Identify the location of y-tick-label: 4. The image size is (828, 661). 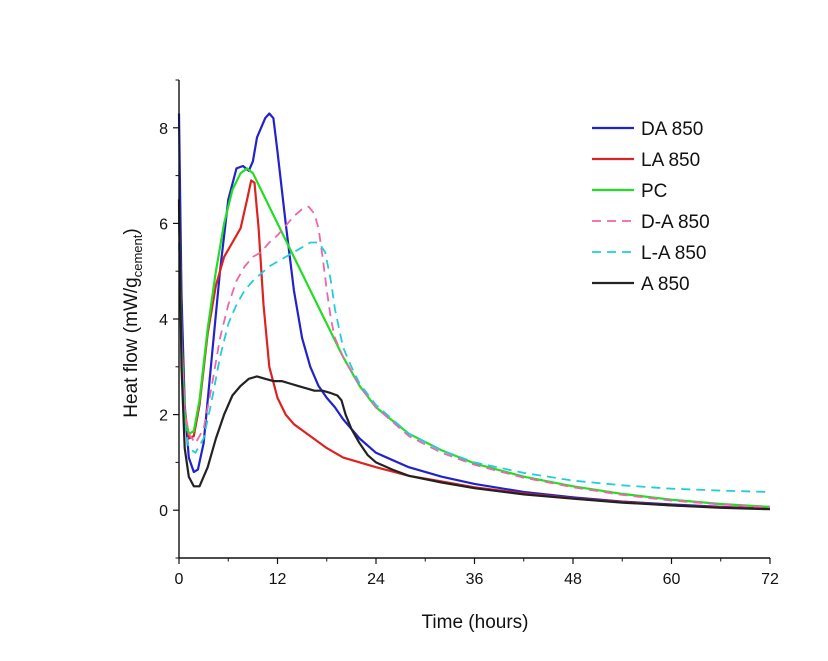
(163, 320).